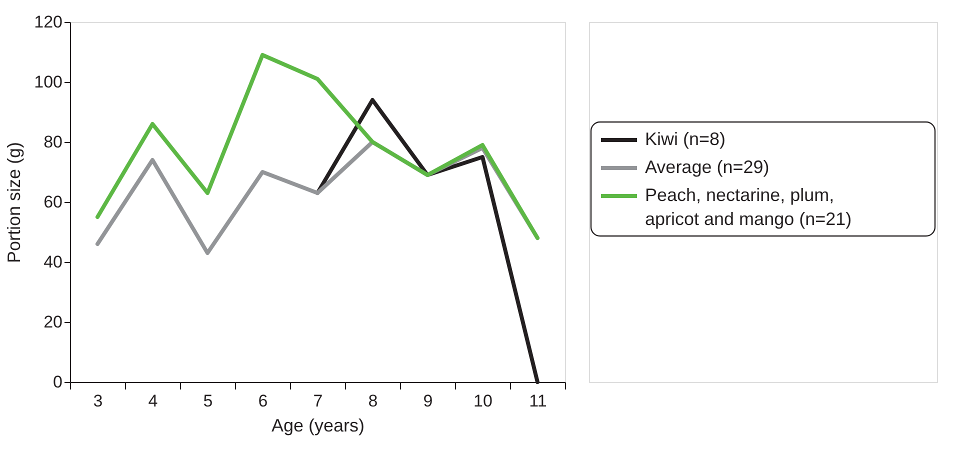 The height and width of the screenshot is (452, 975). Describe the element at coordinates (538, 401) in the screenshot. I see `x-tick-label: 11` at that location.